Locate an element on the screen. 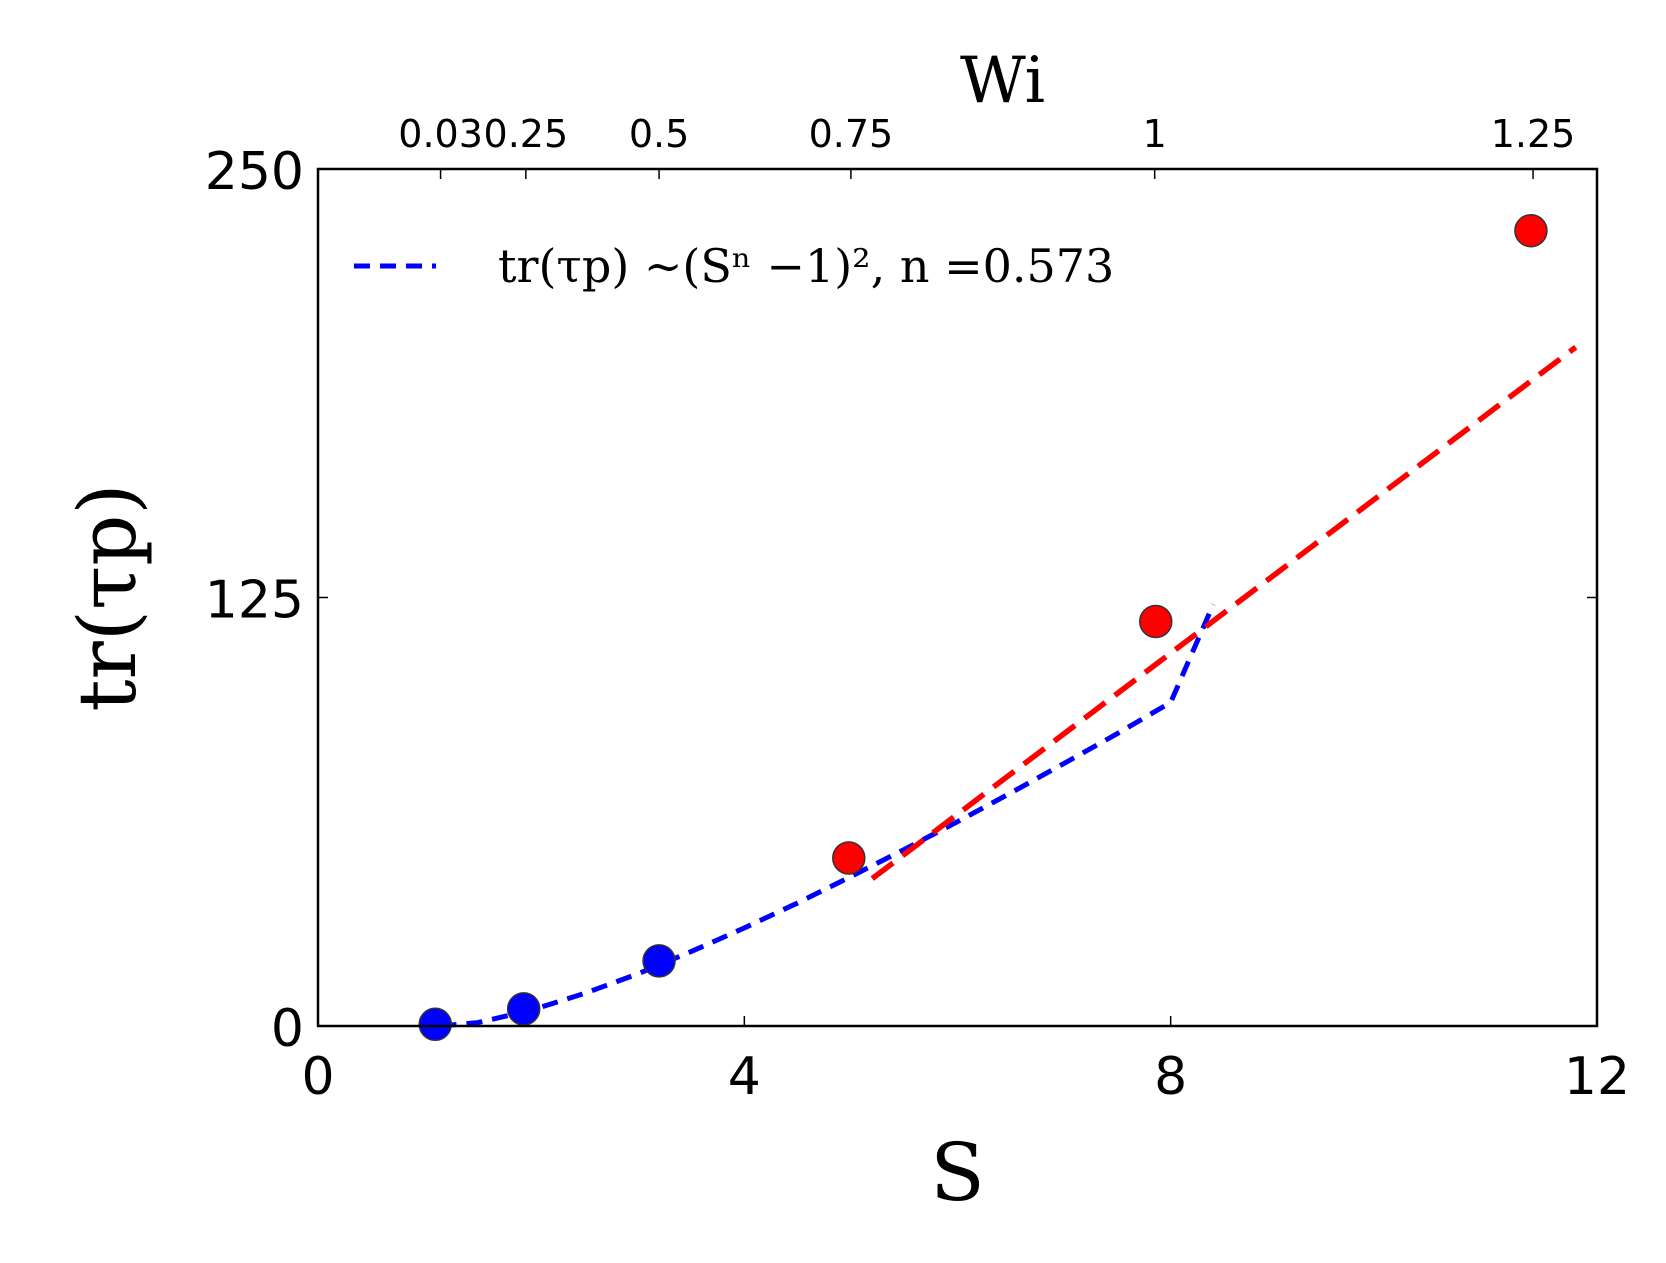 The image size is (1666, 1263). top-tick-label: 1 is located at coordinates (1155, 134).